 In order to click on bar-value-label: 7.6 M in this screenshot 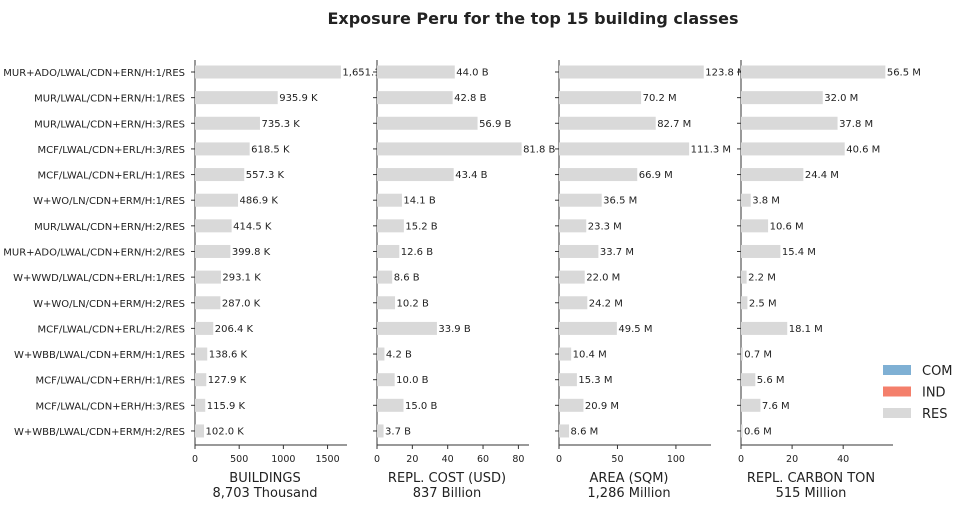, I will do `click(776, 406)`.